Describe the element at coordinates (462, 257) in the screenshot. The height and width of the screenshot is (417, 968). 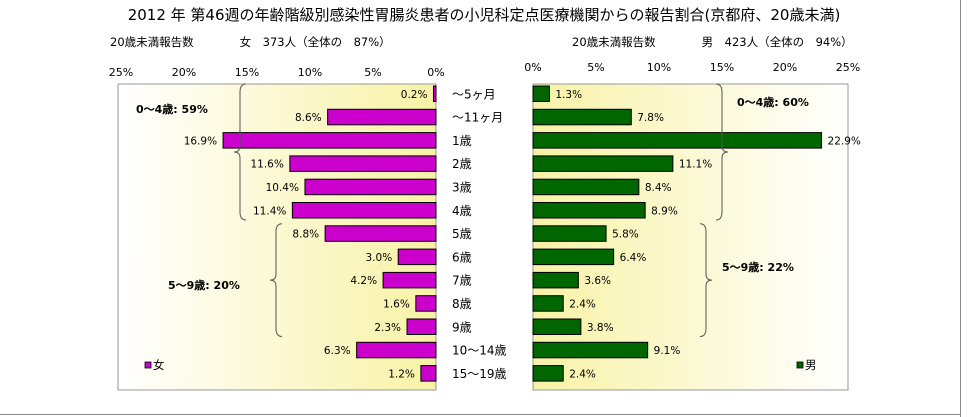
I see `category-label: 6歳` at that location.